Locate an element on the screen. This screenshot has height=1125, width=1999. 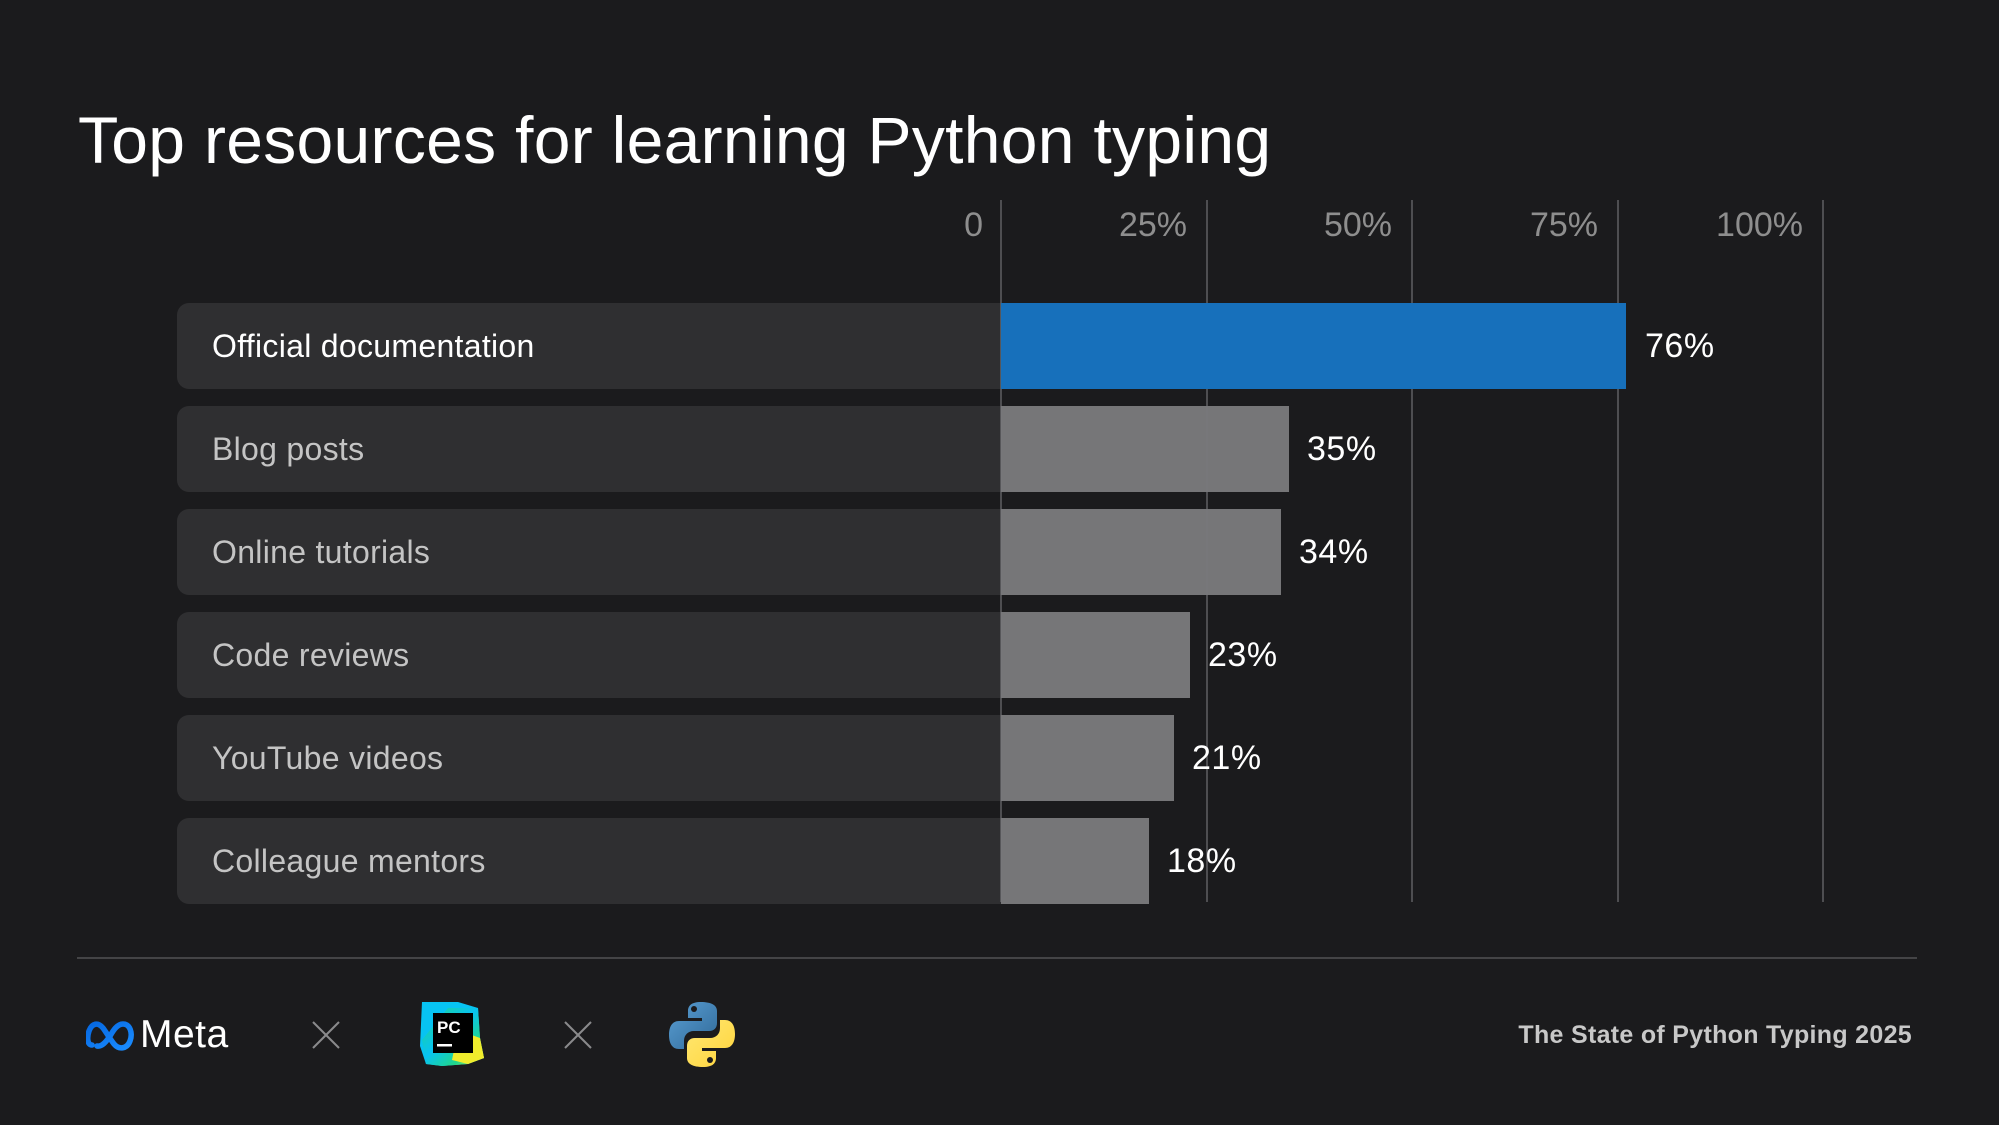
pycharm-logo-icon: PC is located at coordinates (452, 1034).